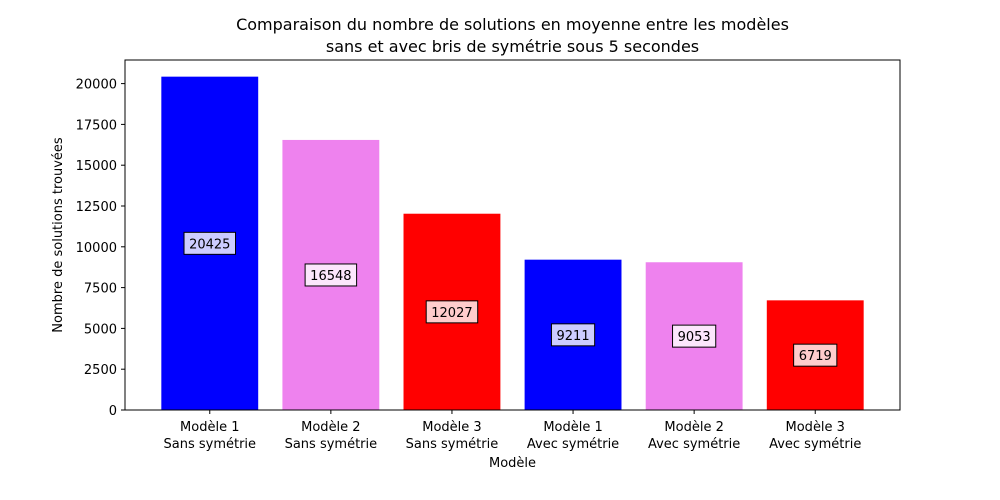 The width and height of the screenshot is (1000, 500). What do you see at coordinates (100, 289) in the screenshot?
I see `y-tick-label: 7500` at bounding box center [100, 289].